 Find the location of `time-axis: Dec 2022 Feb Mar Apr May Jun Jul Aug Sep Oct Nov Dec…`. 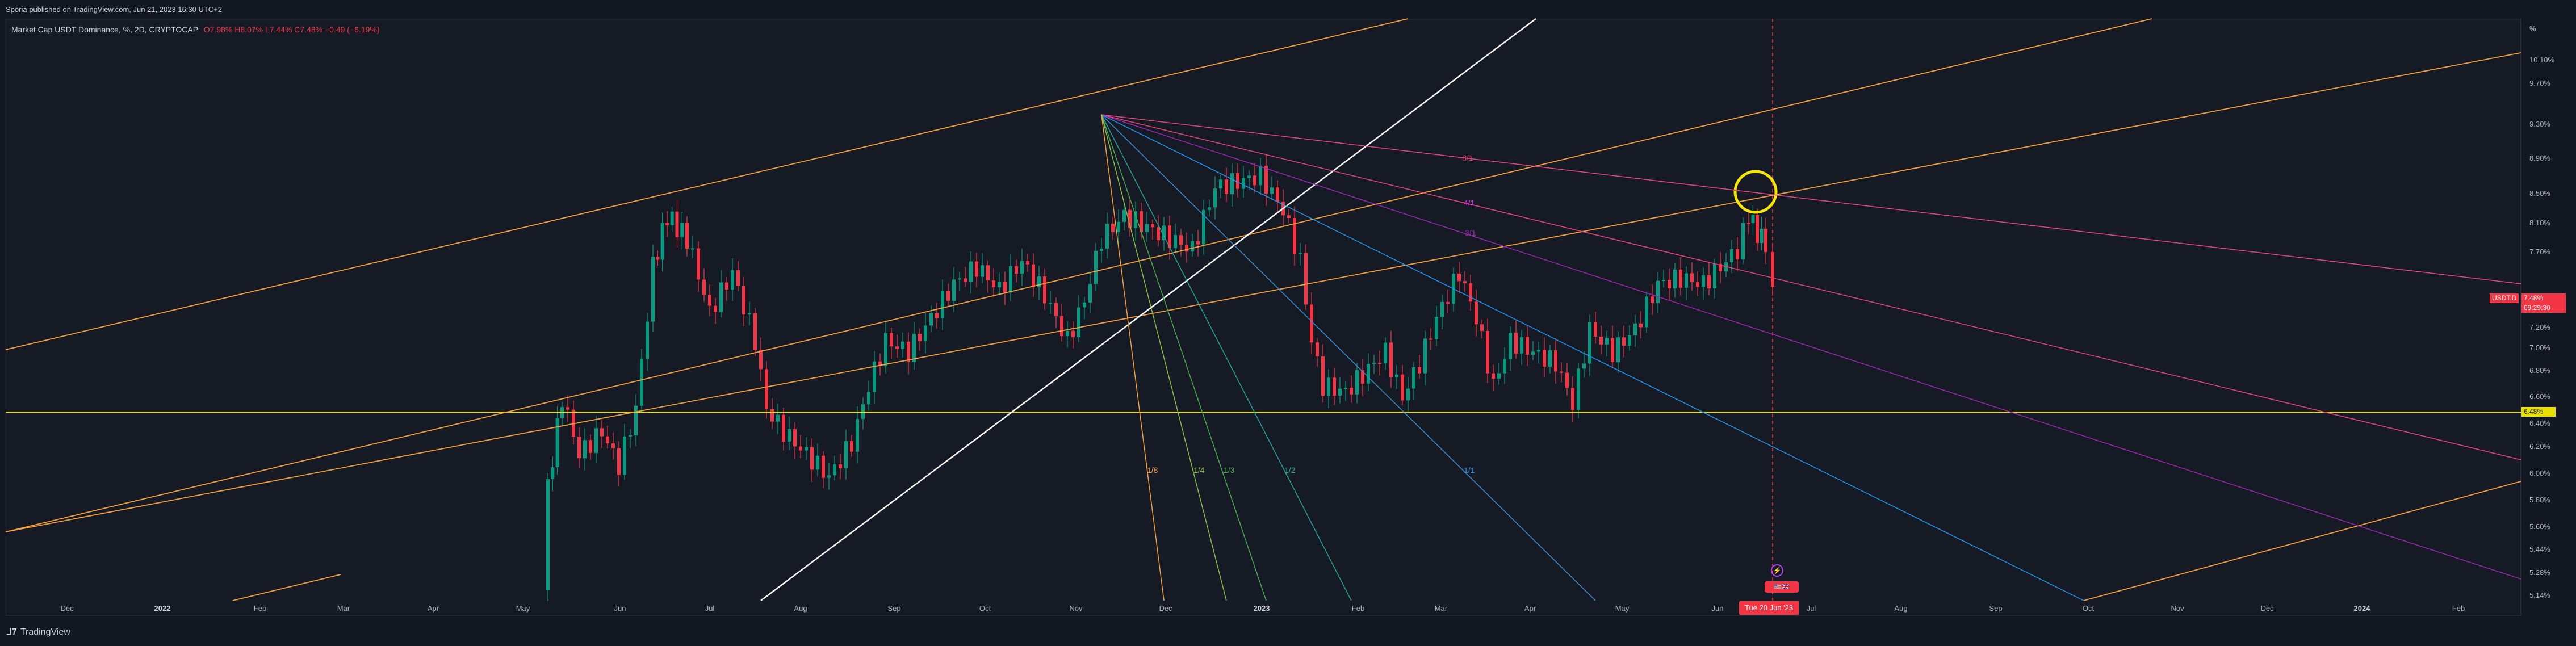

time-axis: Dec 2022 Feb Mar Apr May Jun Jul Aug Sep Oct Nov Dec… is located at coordinates (1263, 608).